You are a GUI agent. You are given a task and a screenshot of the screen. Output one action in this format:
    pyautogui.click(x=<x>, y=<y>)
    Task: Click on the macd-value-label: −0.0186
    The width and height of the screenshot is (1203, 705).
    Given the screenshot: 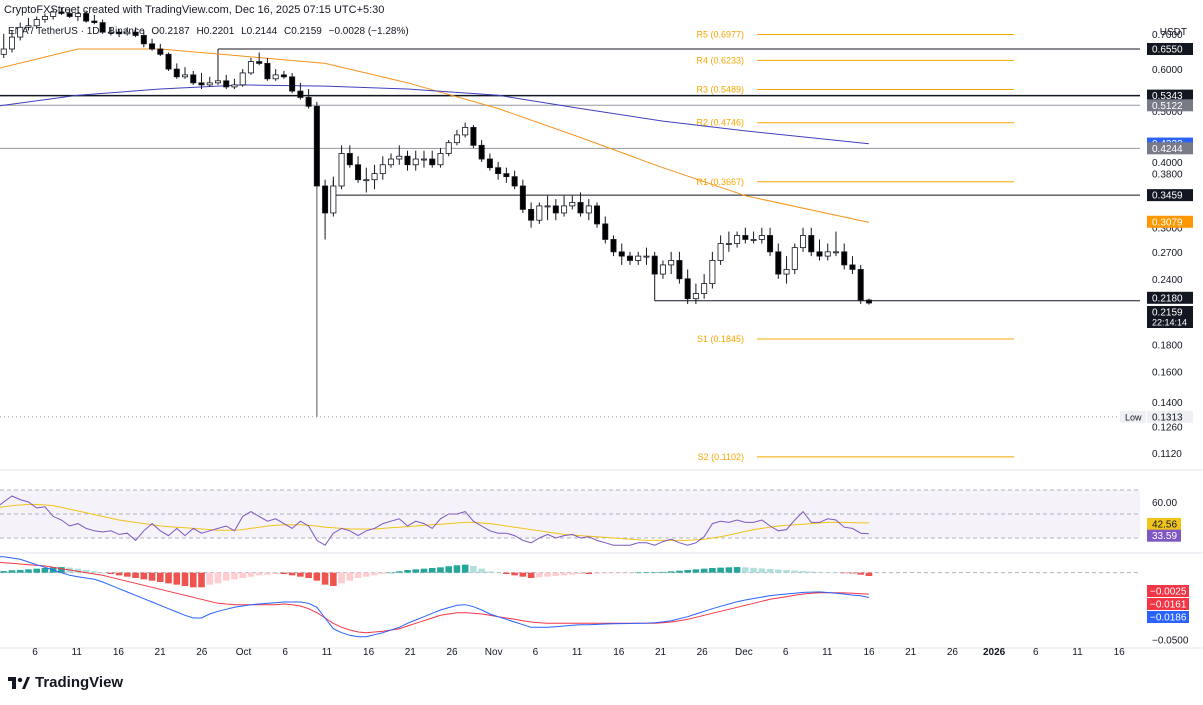 What is the action you would take?
    pyautogui.click(x=1168, y=618)
    